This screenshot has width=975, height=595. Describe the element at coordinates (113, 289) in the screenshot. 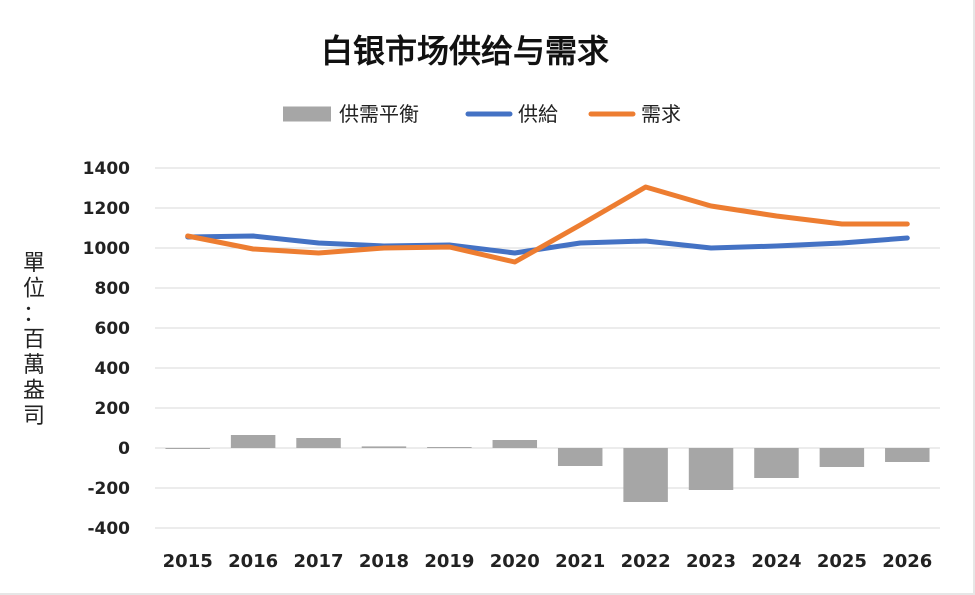

I see `y-tick-label: 800` at that location.